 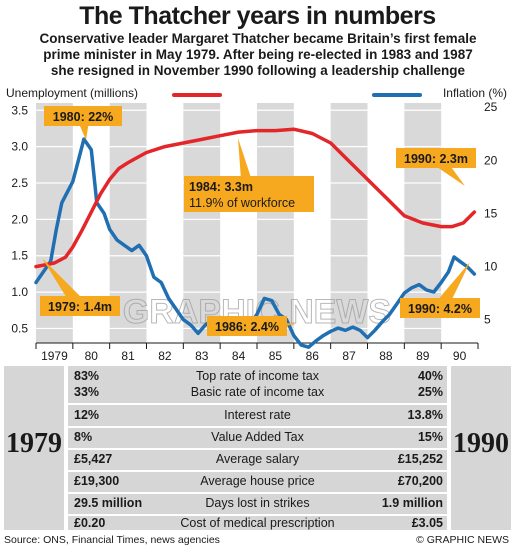 I want to click on callout-label: 1990: 2.3m, so click(x=436, y=159).